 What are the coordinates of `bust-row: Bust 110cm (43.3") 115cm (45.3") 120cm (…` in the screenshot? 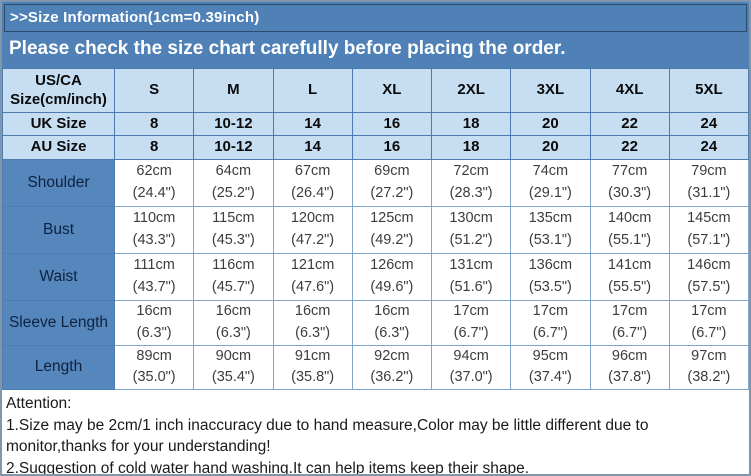 It's located at (375, 230).